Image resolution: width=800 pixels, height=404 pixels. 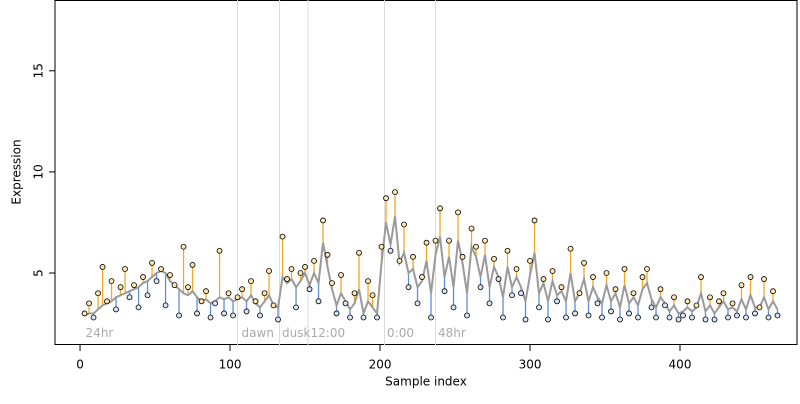 I want to click on phase-label: 48hr, so click(x=452, y=333).